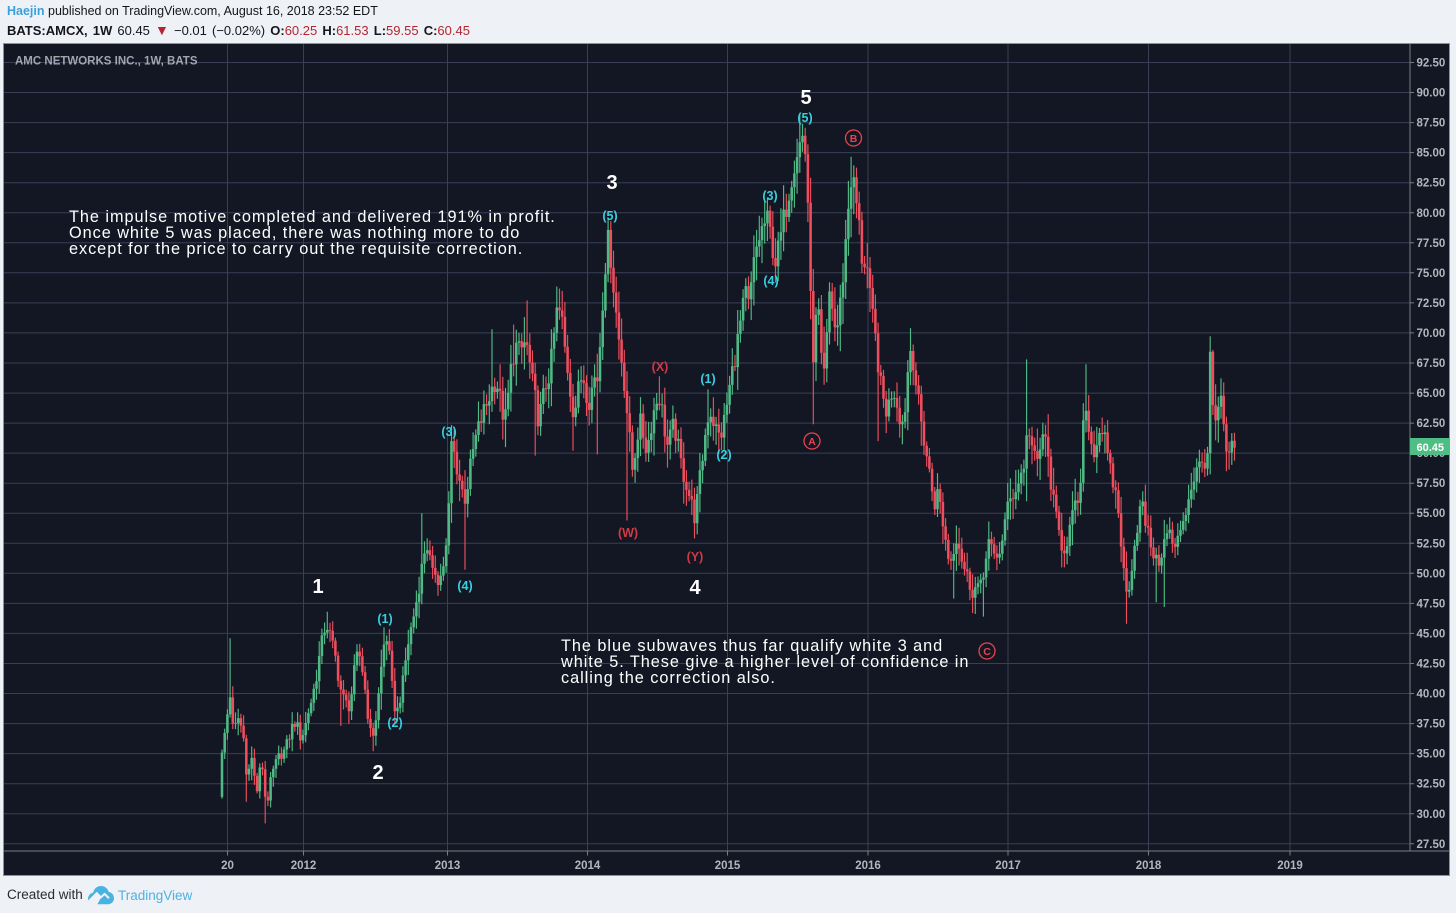  Describe the element at coordinates (868, 866) in the screenshot. I see `svg-text: 2016` at that location.